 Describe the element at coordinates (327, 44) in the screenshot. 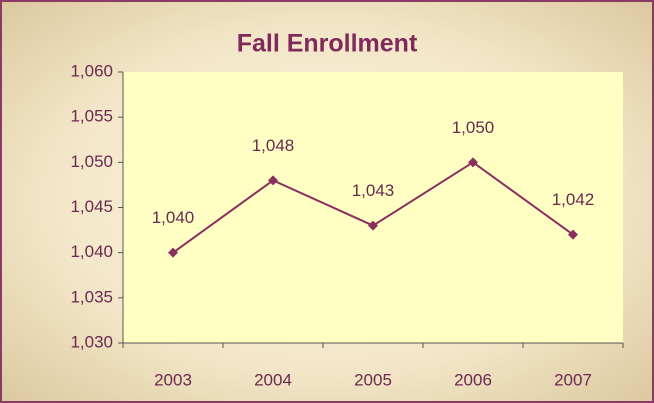

I see `chart-title: Fall Enrollment` at that location.